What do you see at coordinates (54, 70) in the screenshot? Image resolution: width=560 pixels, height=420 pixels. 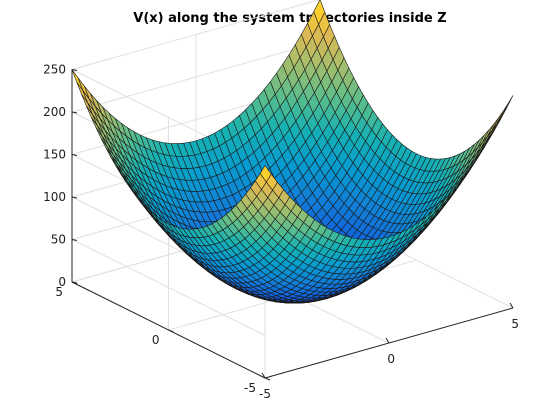 I see `z-tick-label: 250` at bounding box center [54, 70].